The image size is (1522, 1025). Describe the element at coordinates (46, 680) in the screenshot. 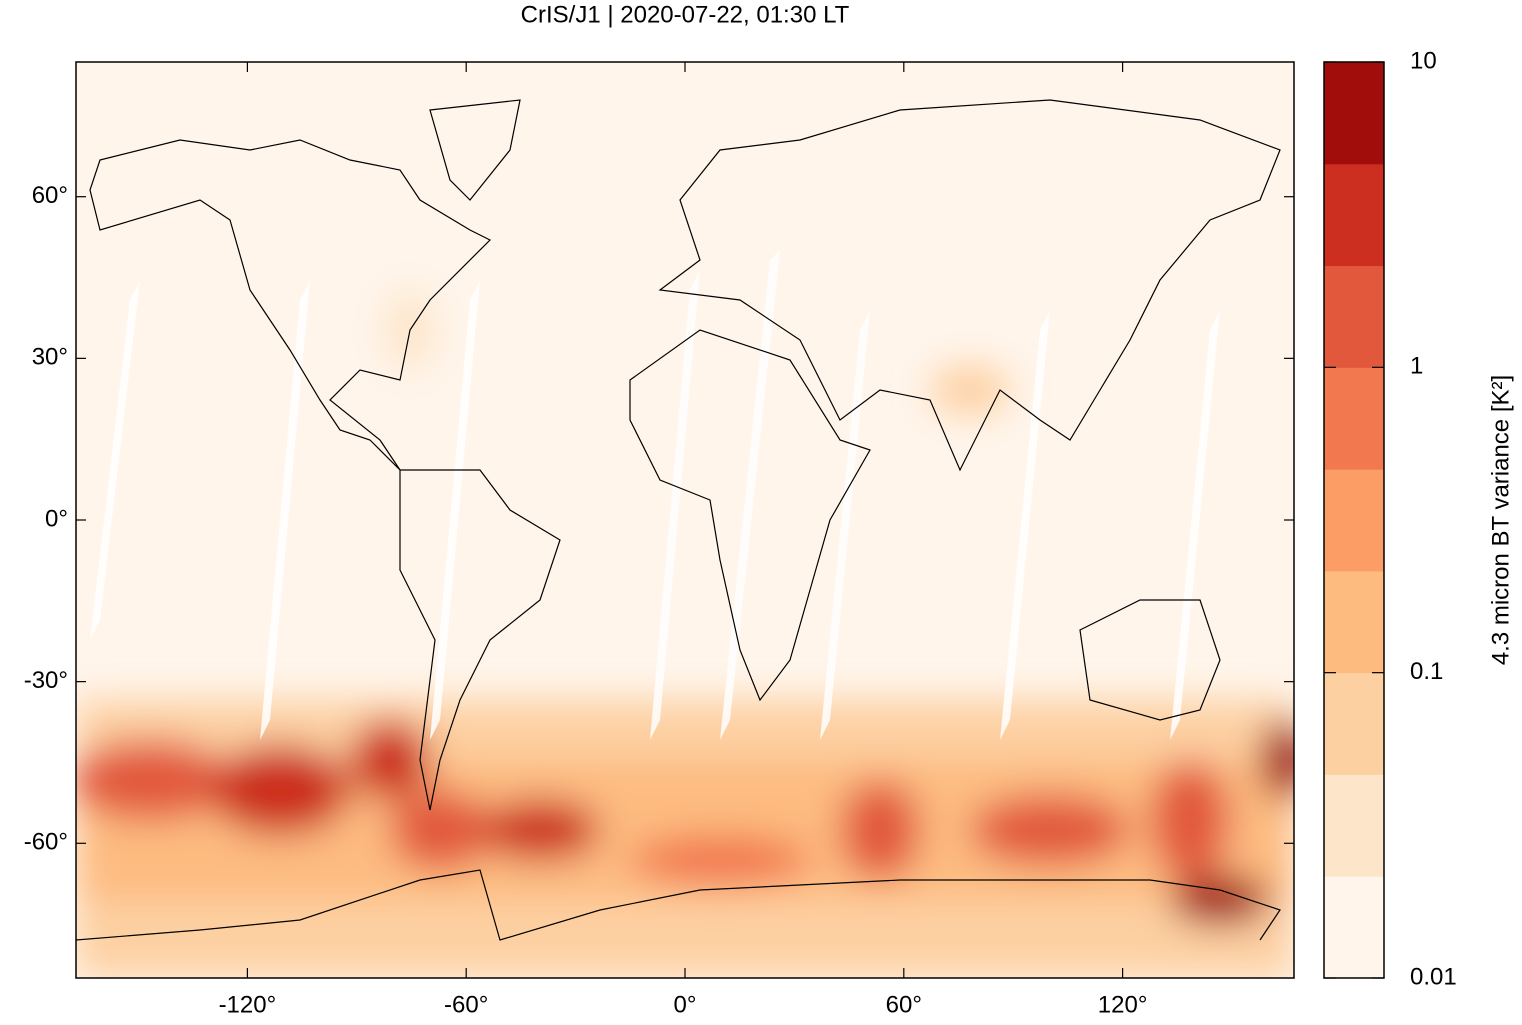

I see `y-tick-label: -30°` at that location.